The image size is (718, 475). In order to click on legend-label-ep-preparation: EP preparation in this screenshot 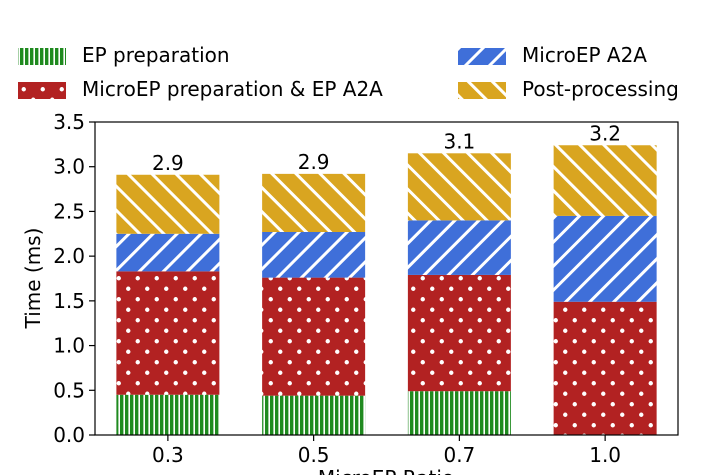, I will do `click(156, 55)`.